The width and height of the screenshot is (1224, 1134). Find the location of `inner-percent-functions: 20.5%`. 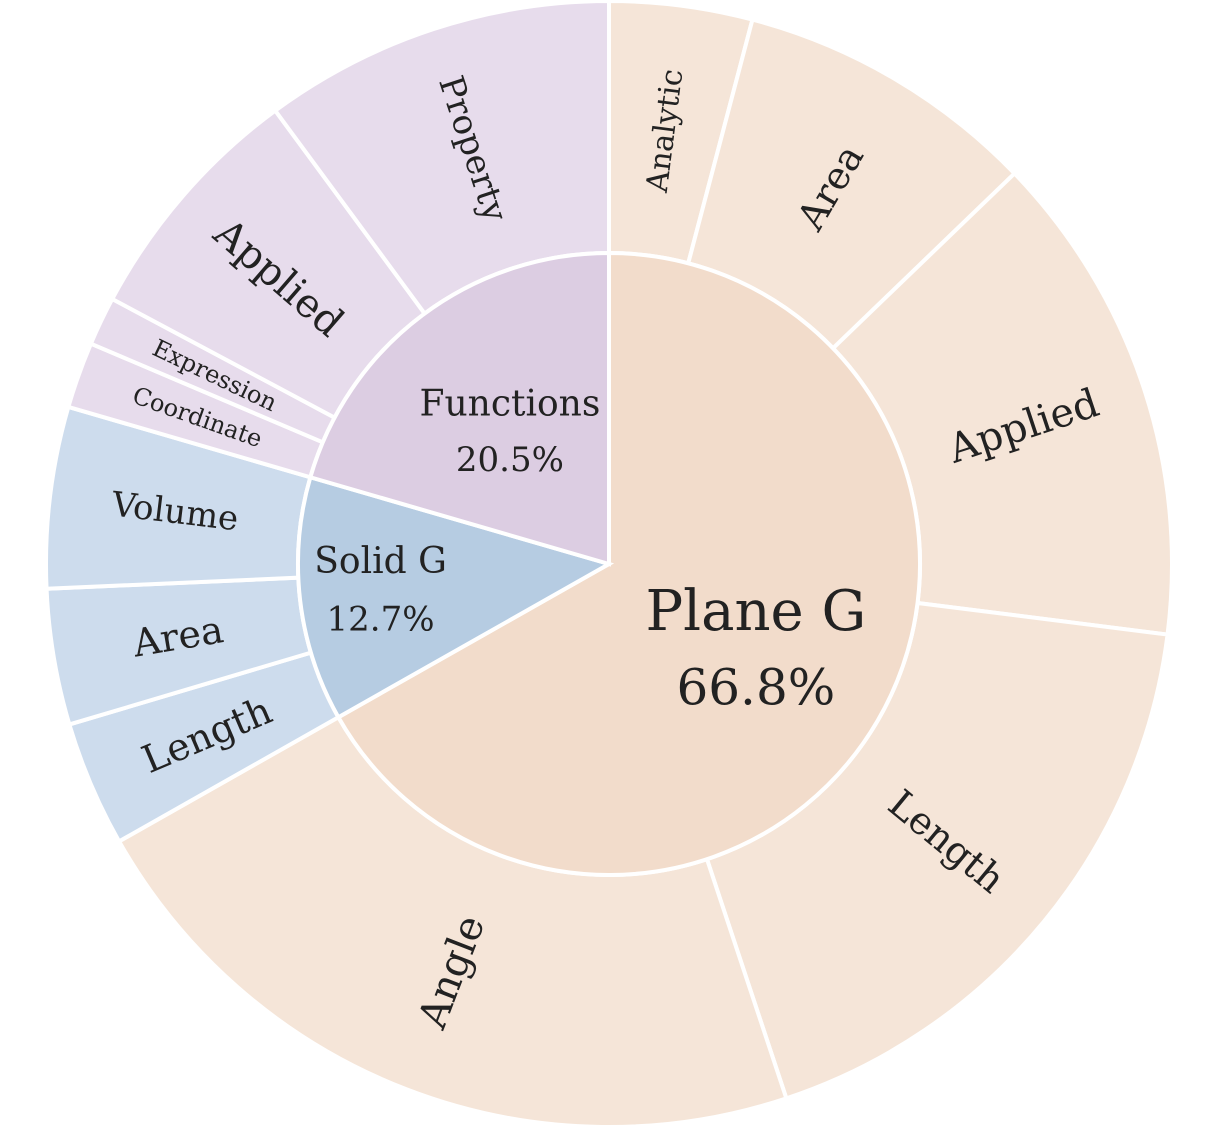

inner-percent-functions: 20.5% is located at coordinates (510, 460).